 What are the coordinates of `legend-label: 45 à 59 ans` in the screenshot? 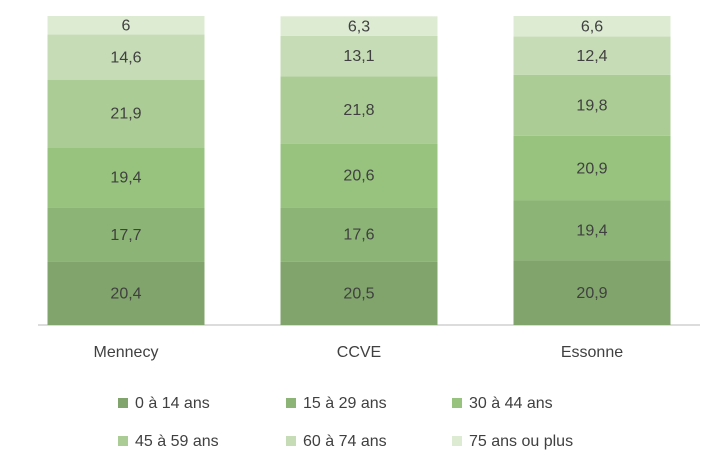 It's located at (177, 441).